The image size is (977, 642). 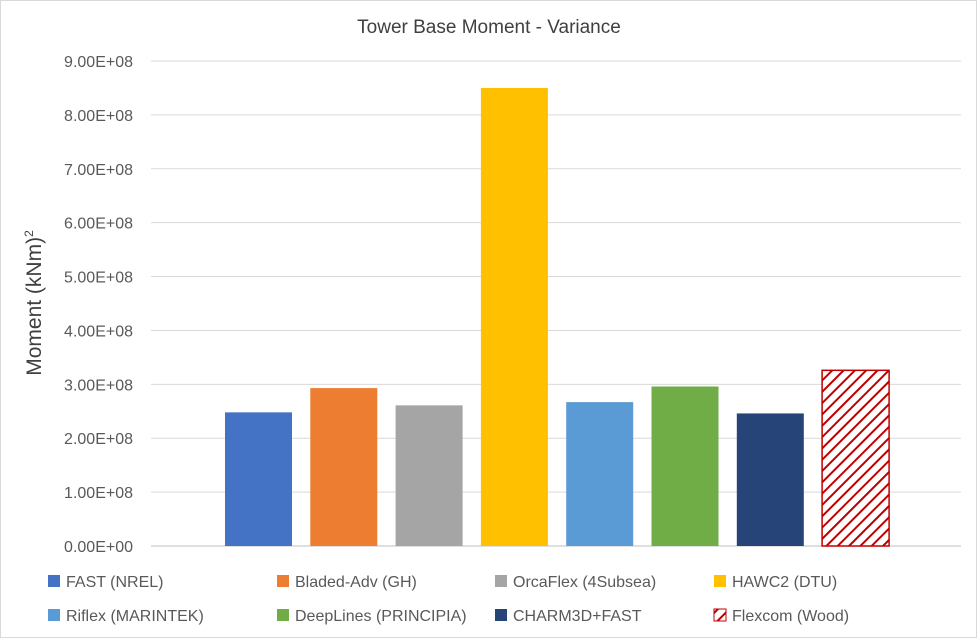 I want to click on y-tick-label: 1.00E+08, so click(x=98, y=493).